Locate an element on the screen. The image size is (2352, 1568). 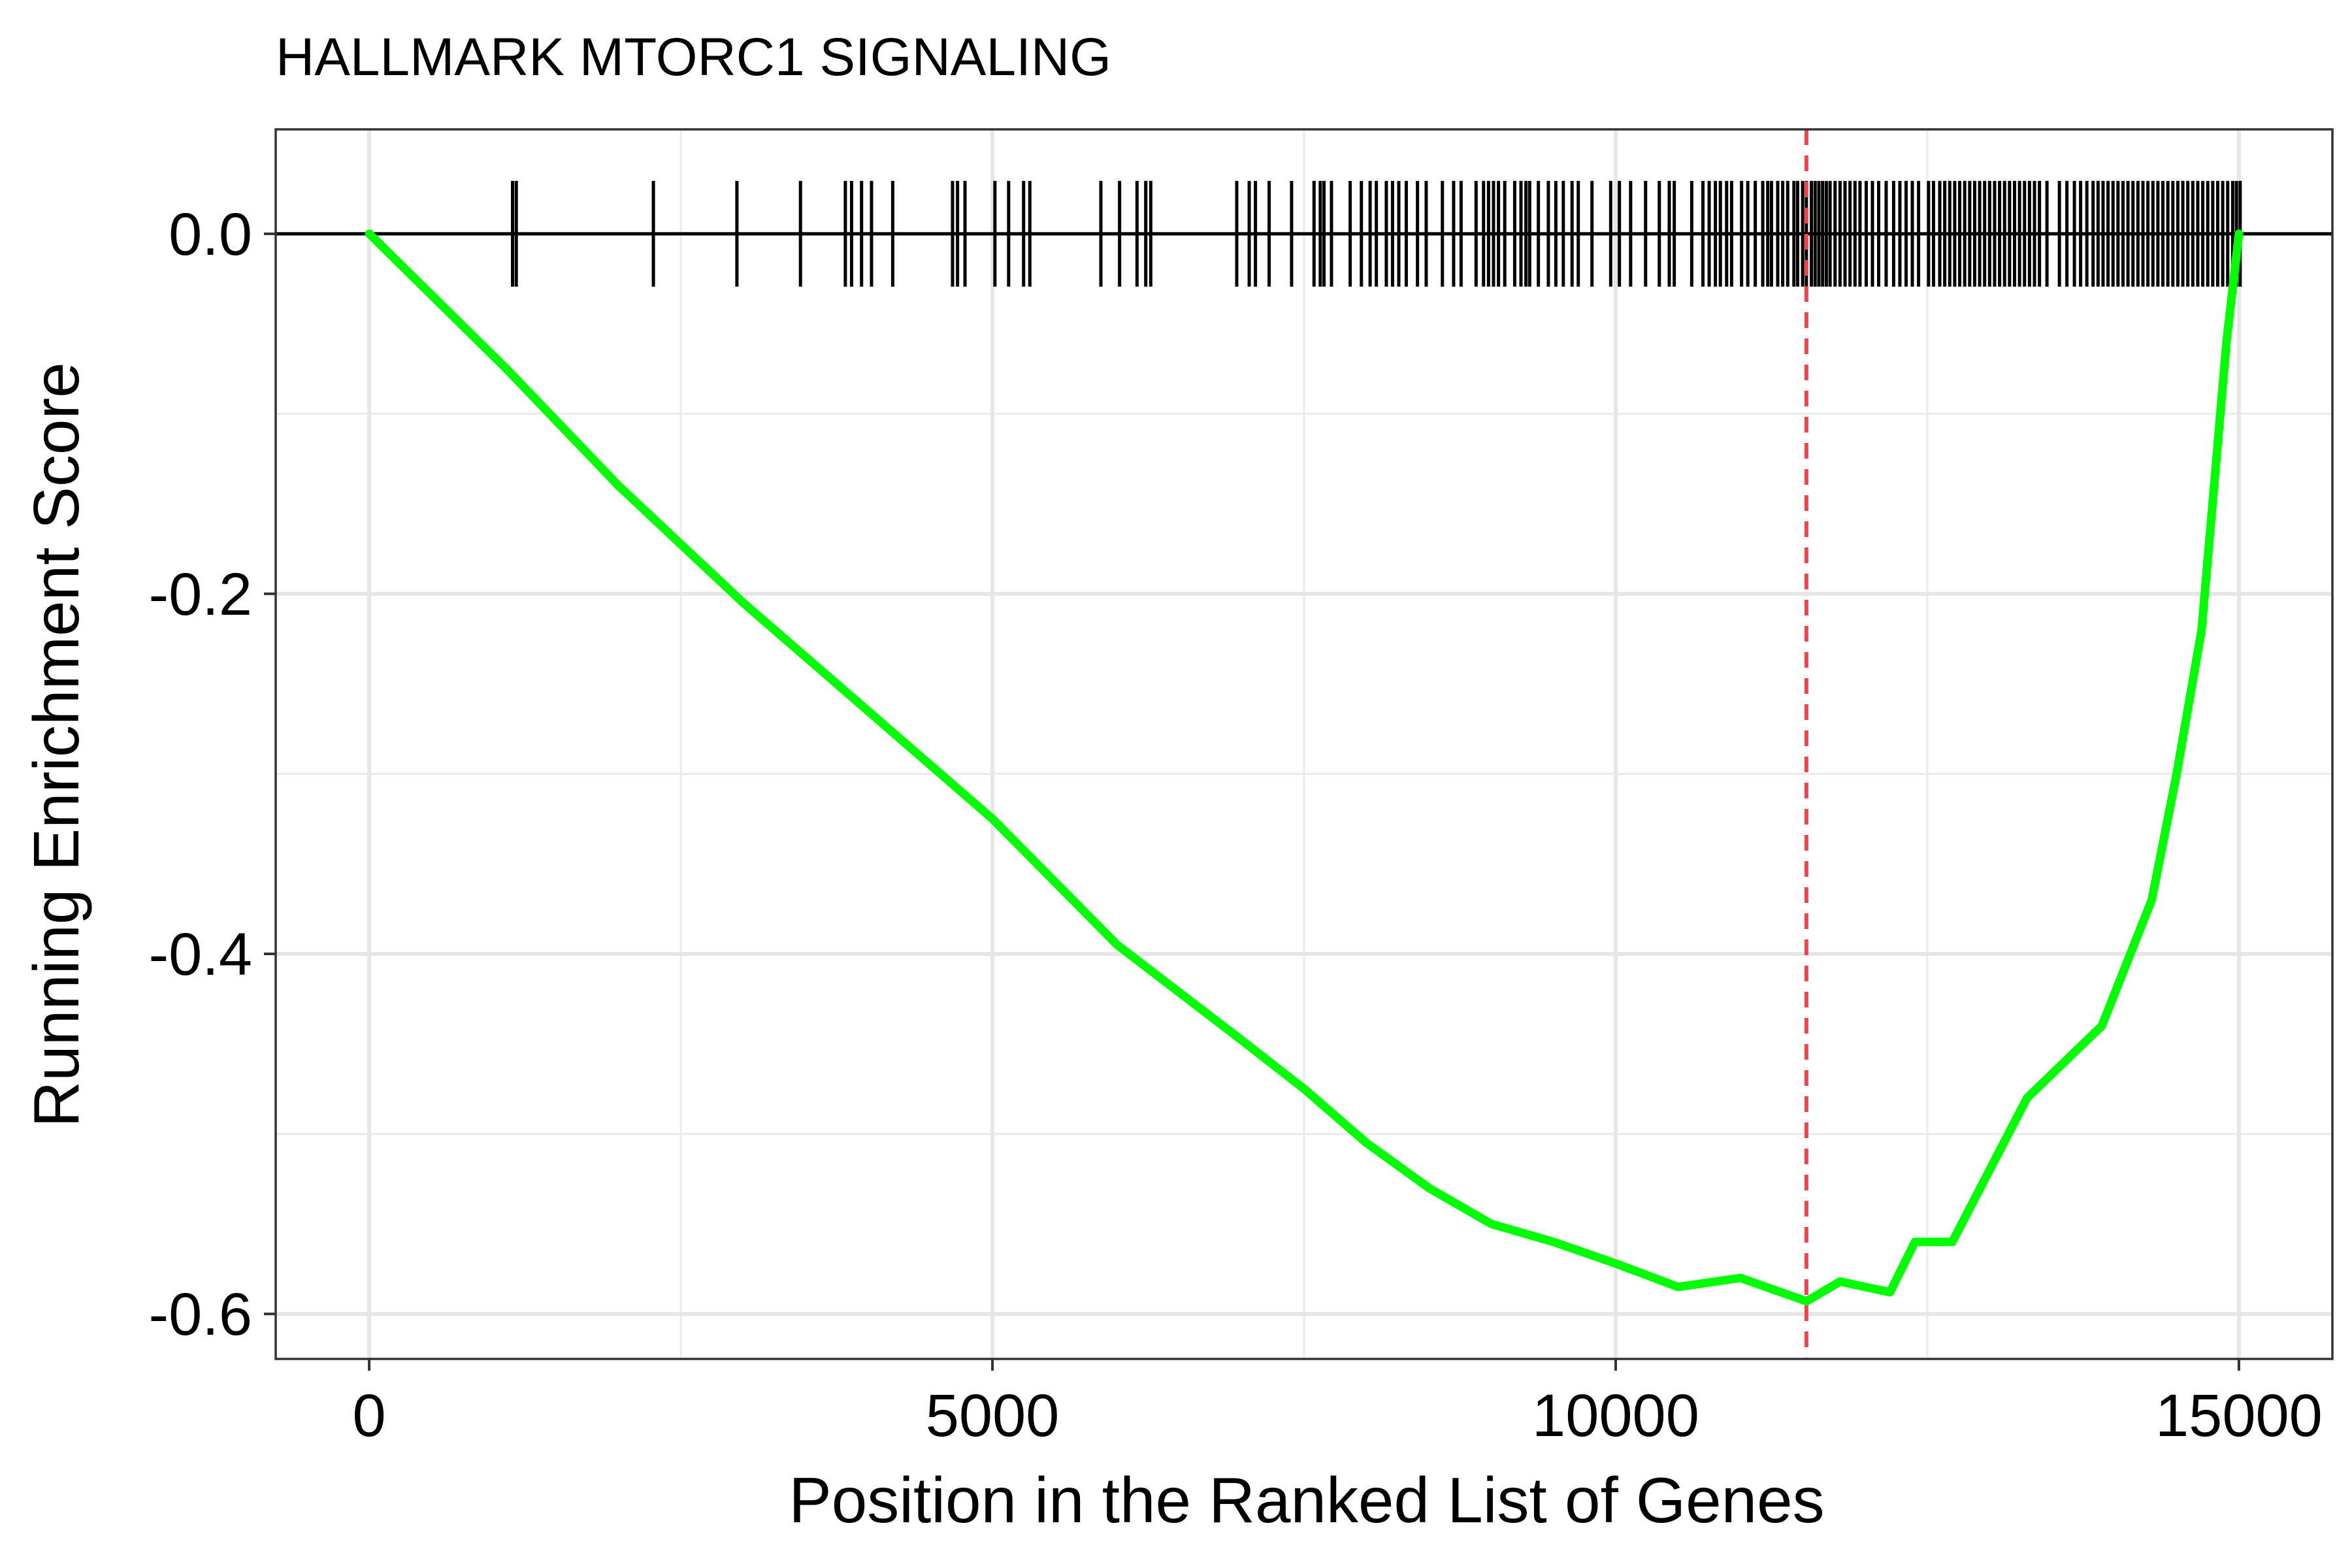
y-tick-label: -0.4 is located at coordinates (200, 954).